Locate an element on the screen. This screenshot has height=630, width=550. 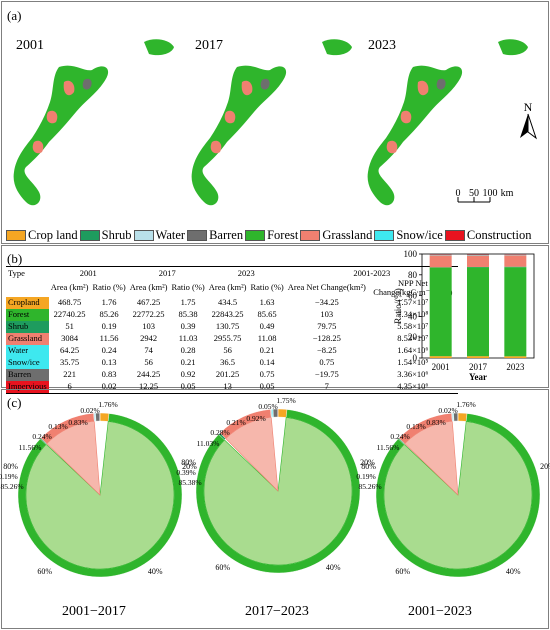
table-cell: 2942 is located at coordinates (149, 338).